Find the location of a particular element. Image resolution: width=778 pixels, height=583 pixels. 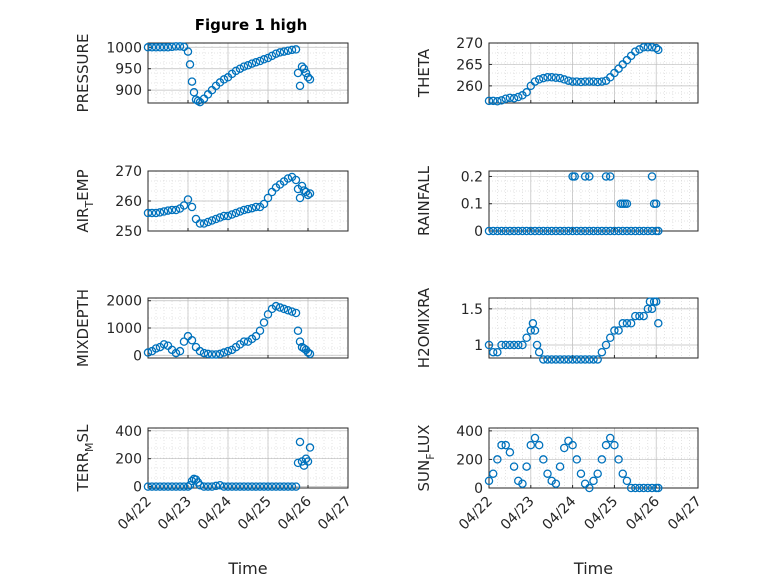

x-tick-label: 04/27 is located at coordinates (335, 514).